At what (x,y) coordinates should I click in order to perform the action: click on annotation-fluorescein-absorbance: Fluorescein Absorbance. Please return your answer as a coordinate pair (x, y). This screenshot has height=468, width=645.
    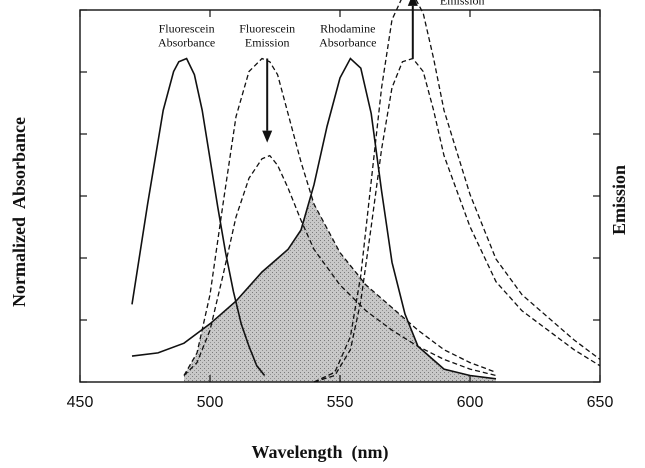
    Looking at the image, I should click on (186, 36).